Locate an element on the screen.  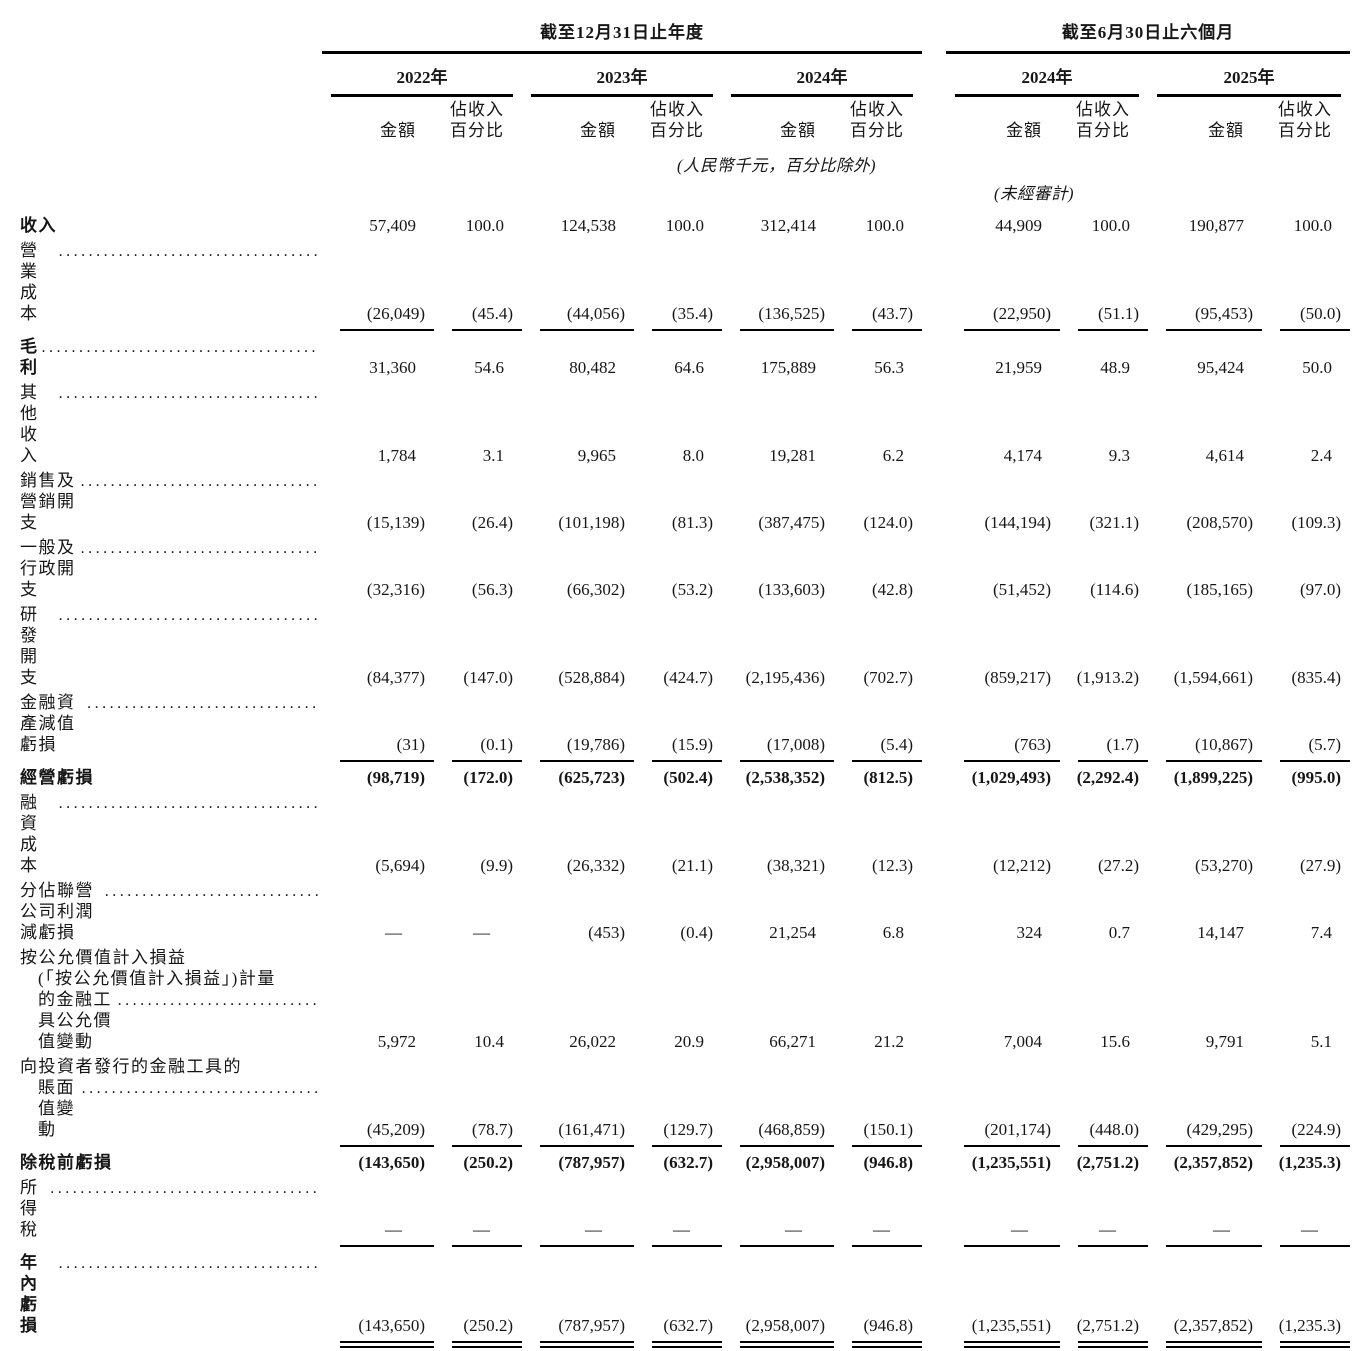
year-header-2024: 2024年 is located at coordinates (822, 75).